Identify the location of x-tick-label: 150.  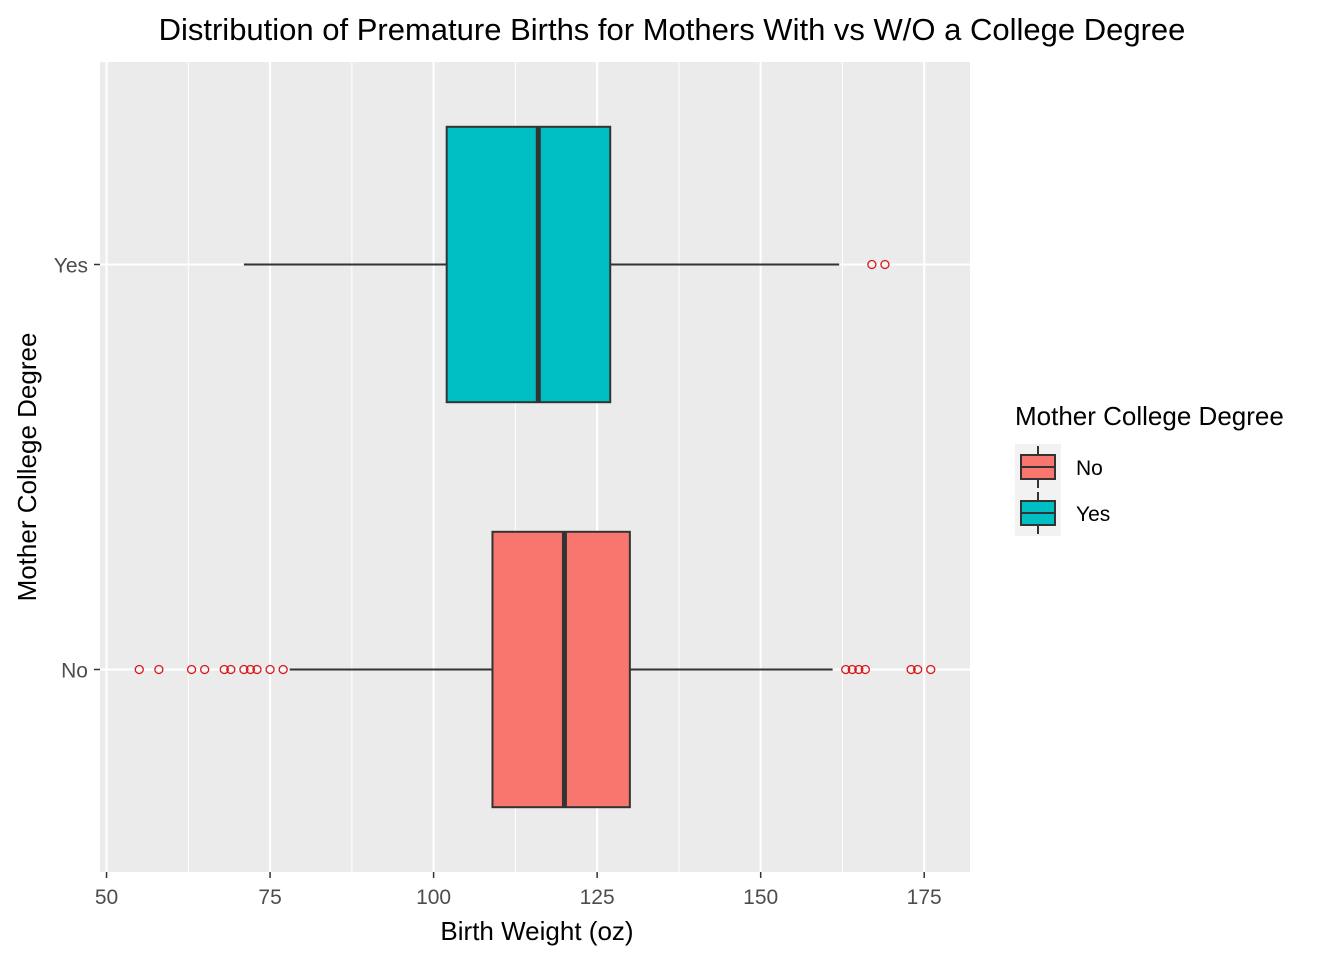
(760, 897).